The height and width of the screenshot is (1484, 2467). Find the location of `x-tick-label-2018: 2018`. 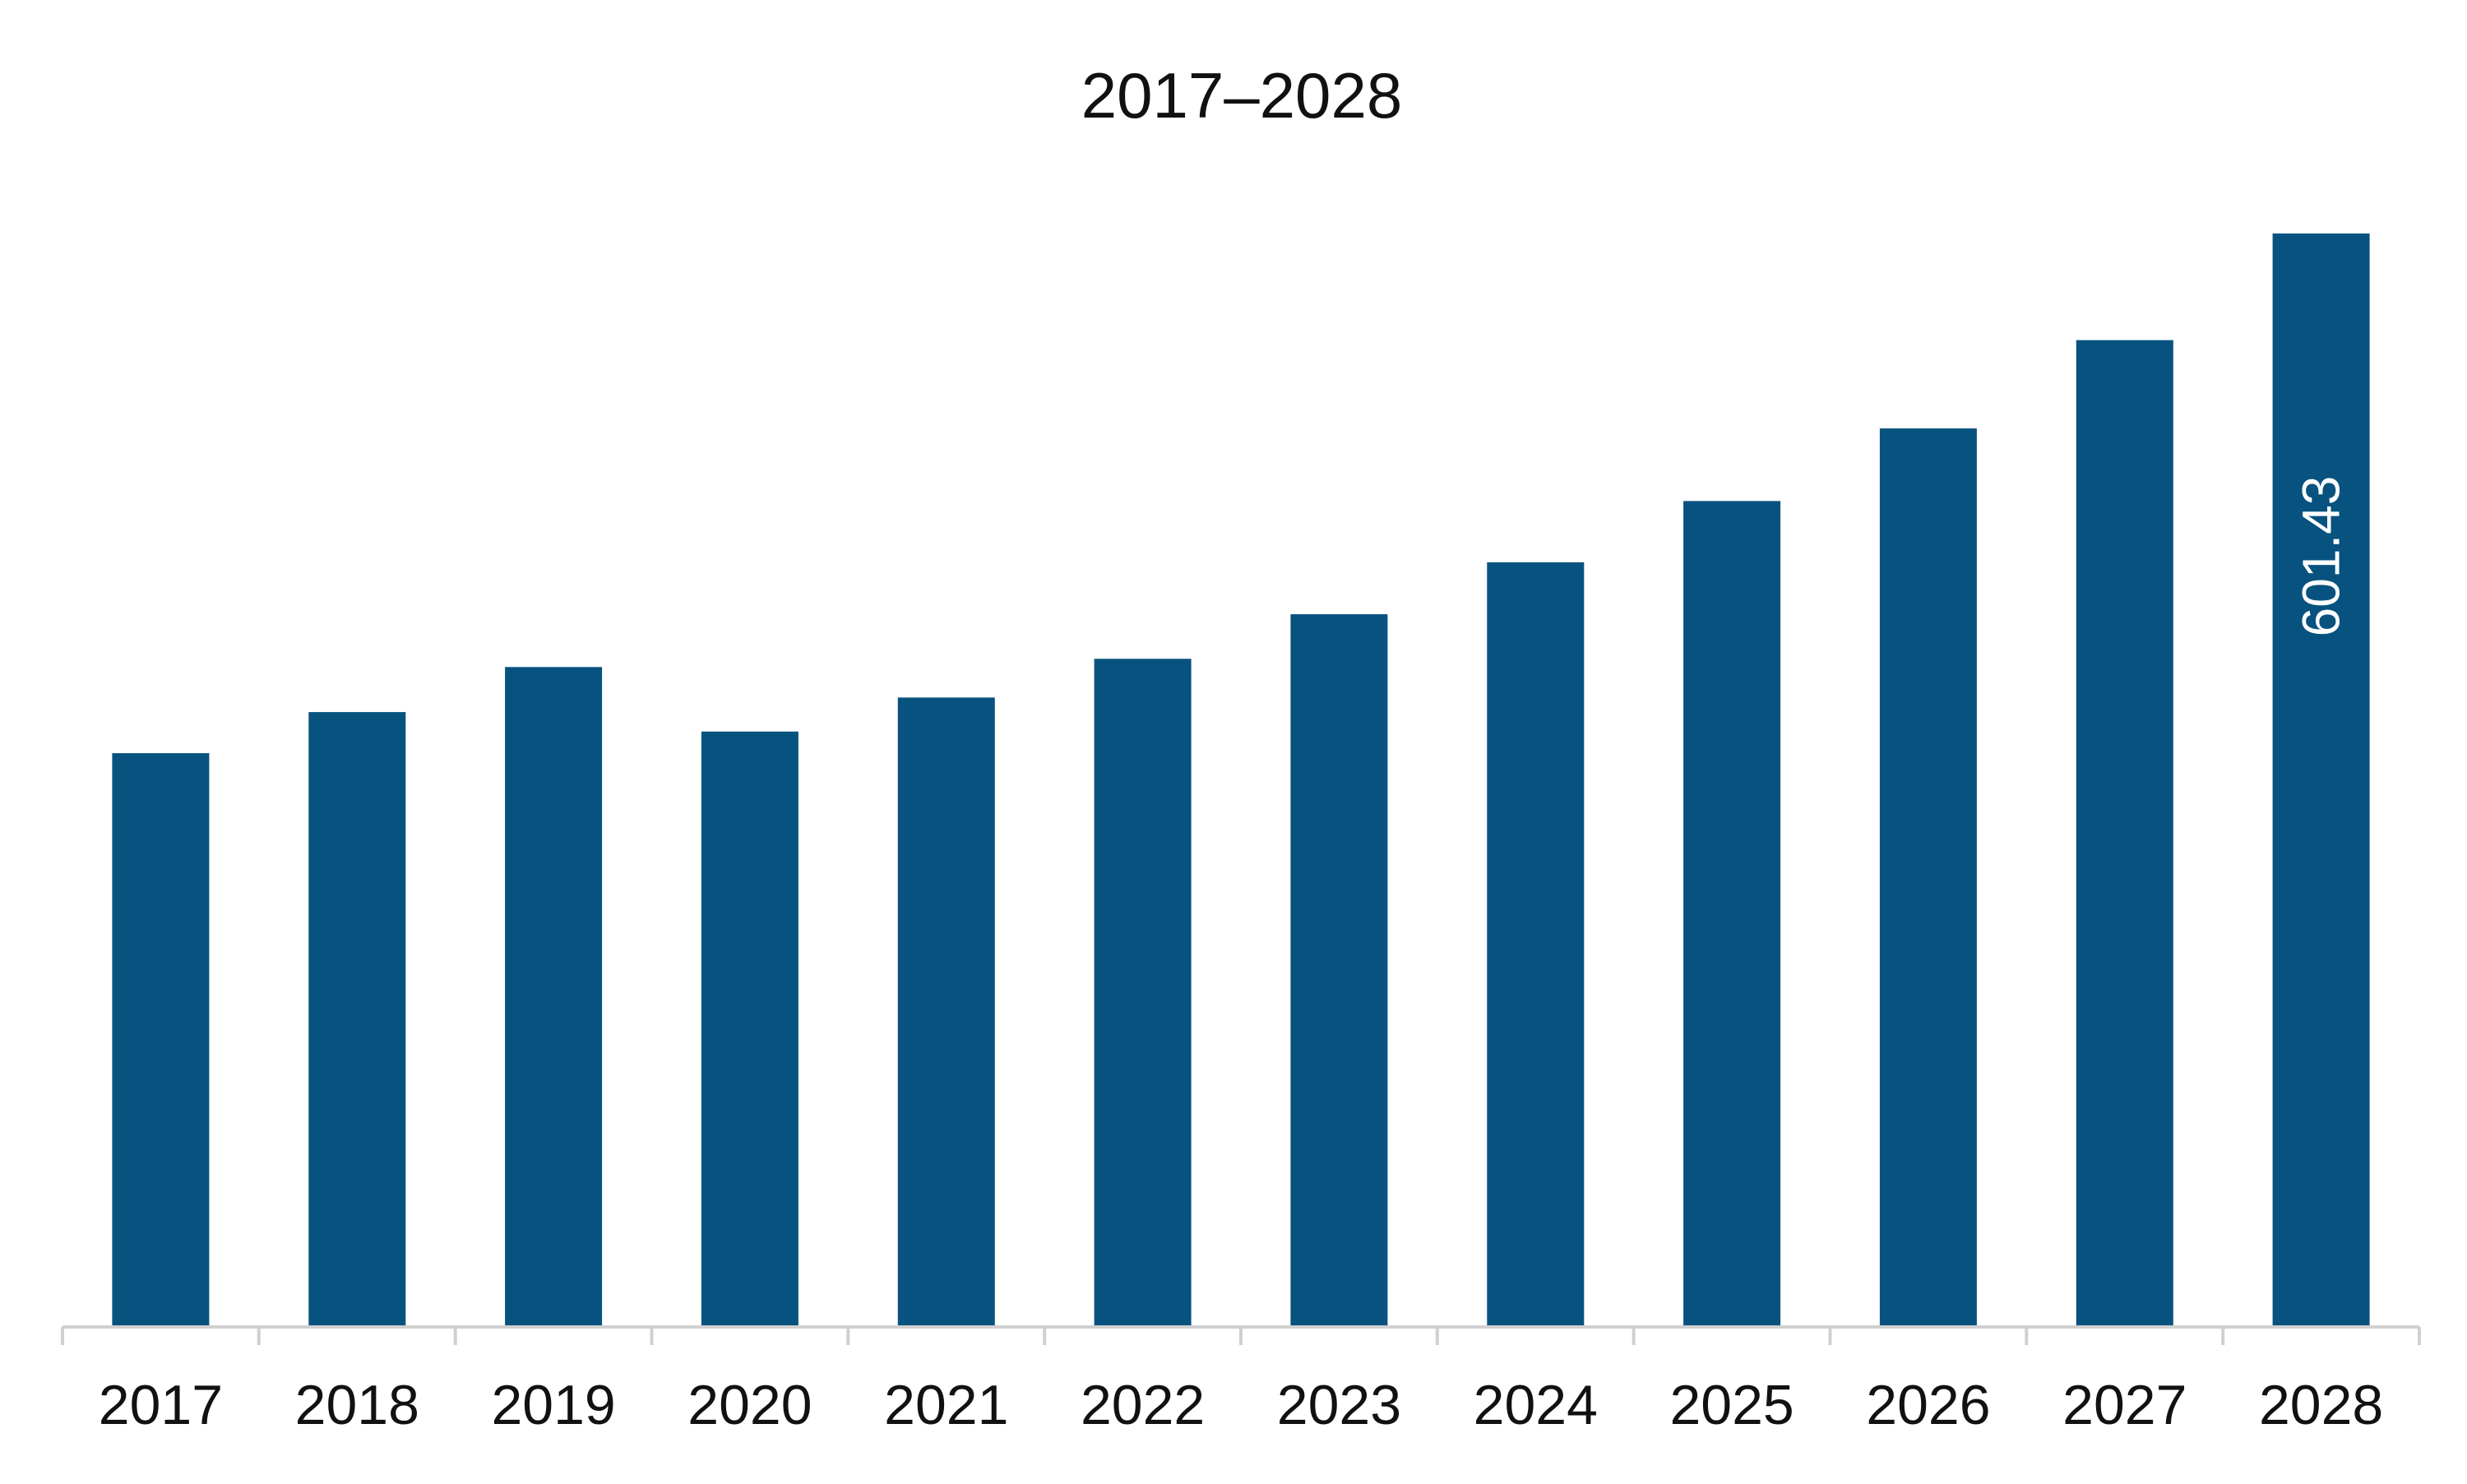

x-tick-label-2018: 2018 is located at coordinates (357, 1405).